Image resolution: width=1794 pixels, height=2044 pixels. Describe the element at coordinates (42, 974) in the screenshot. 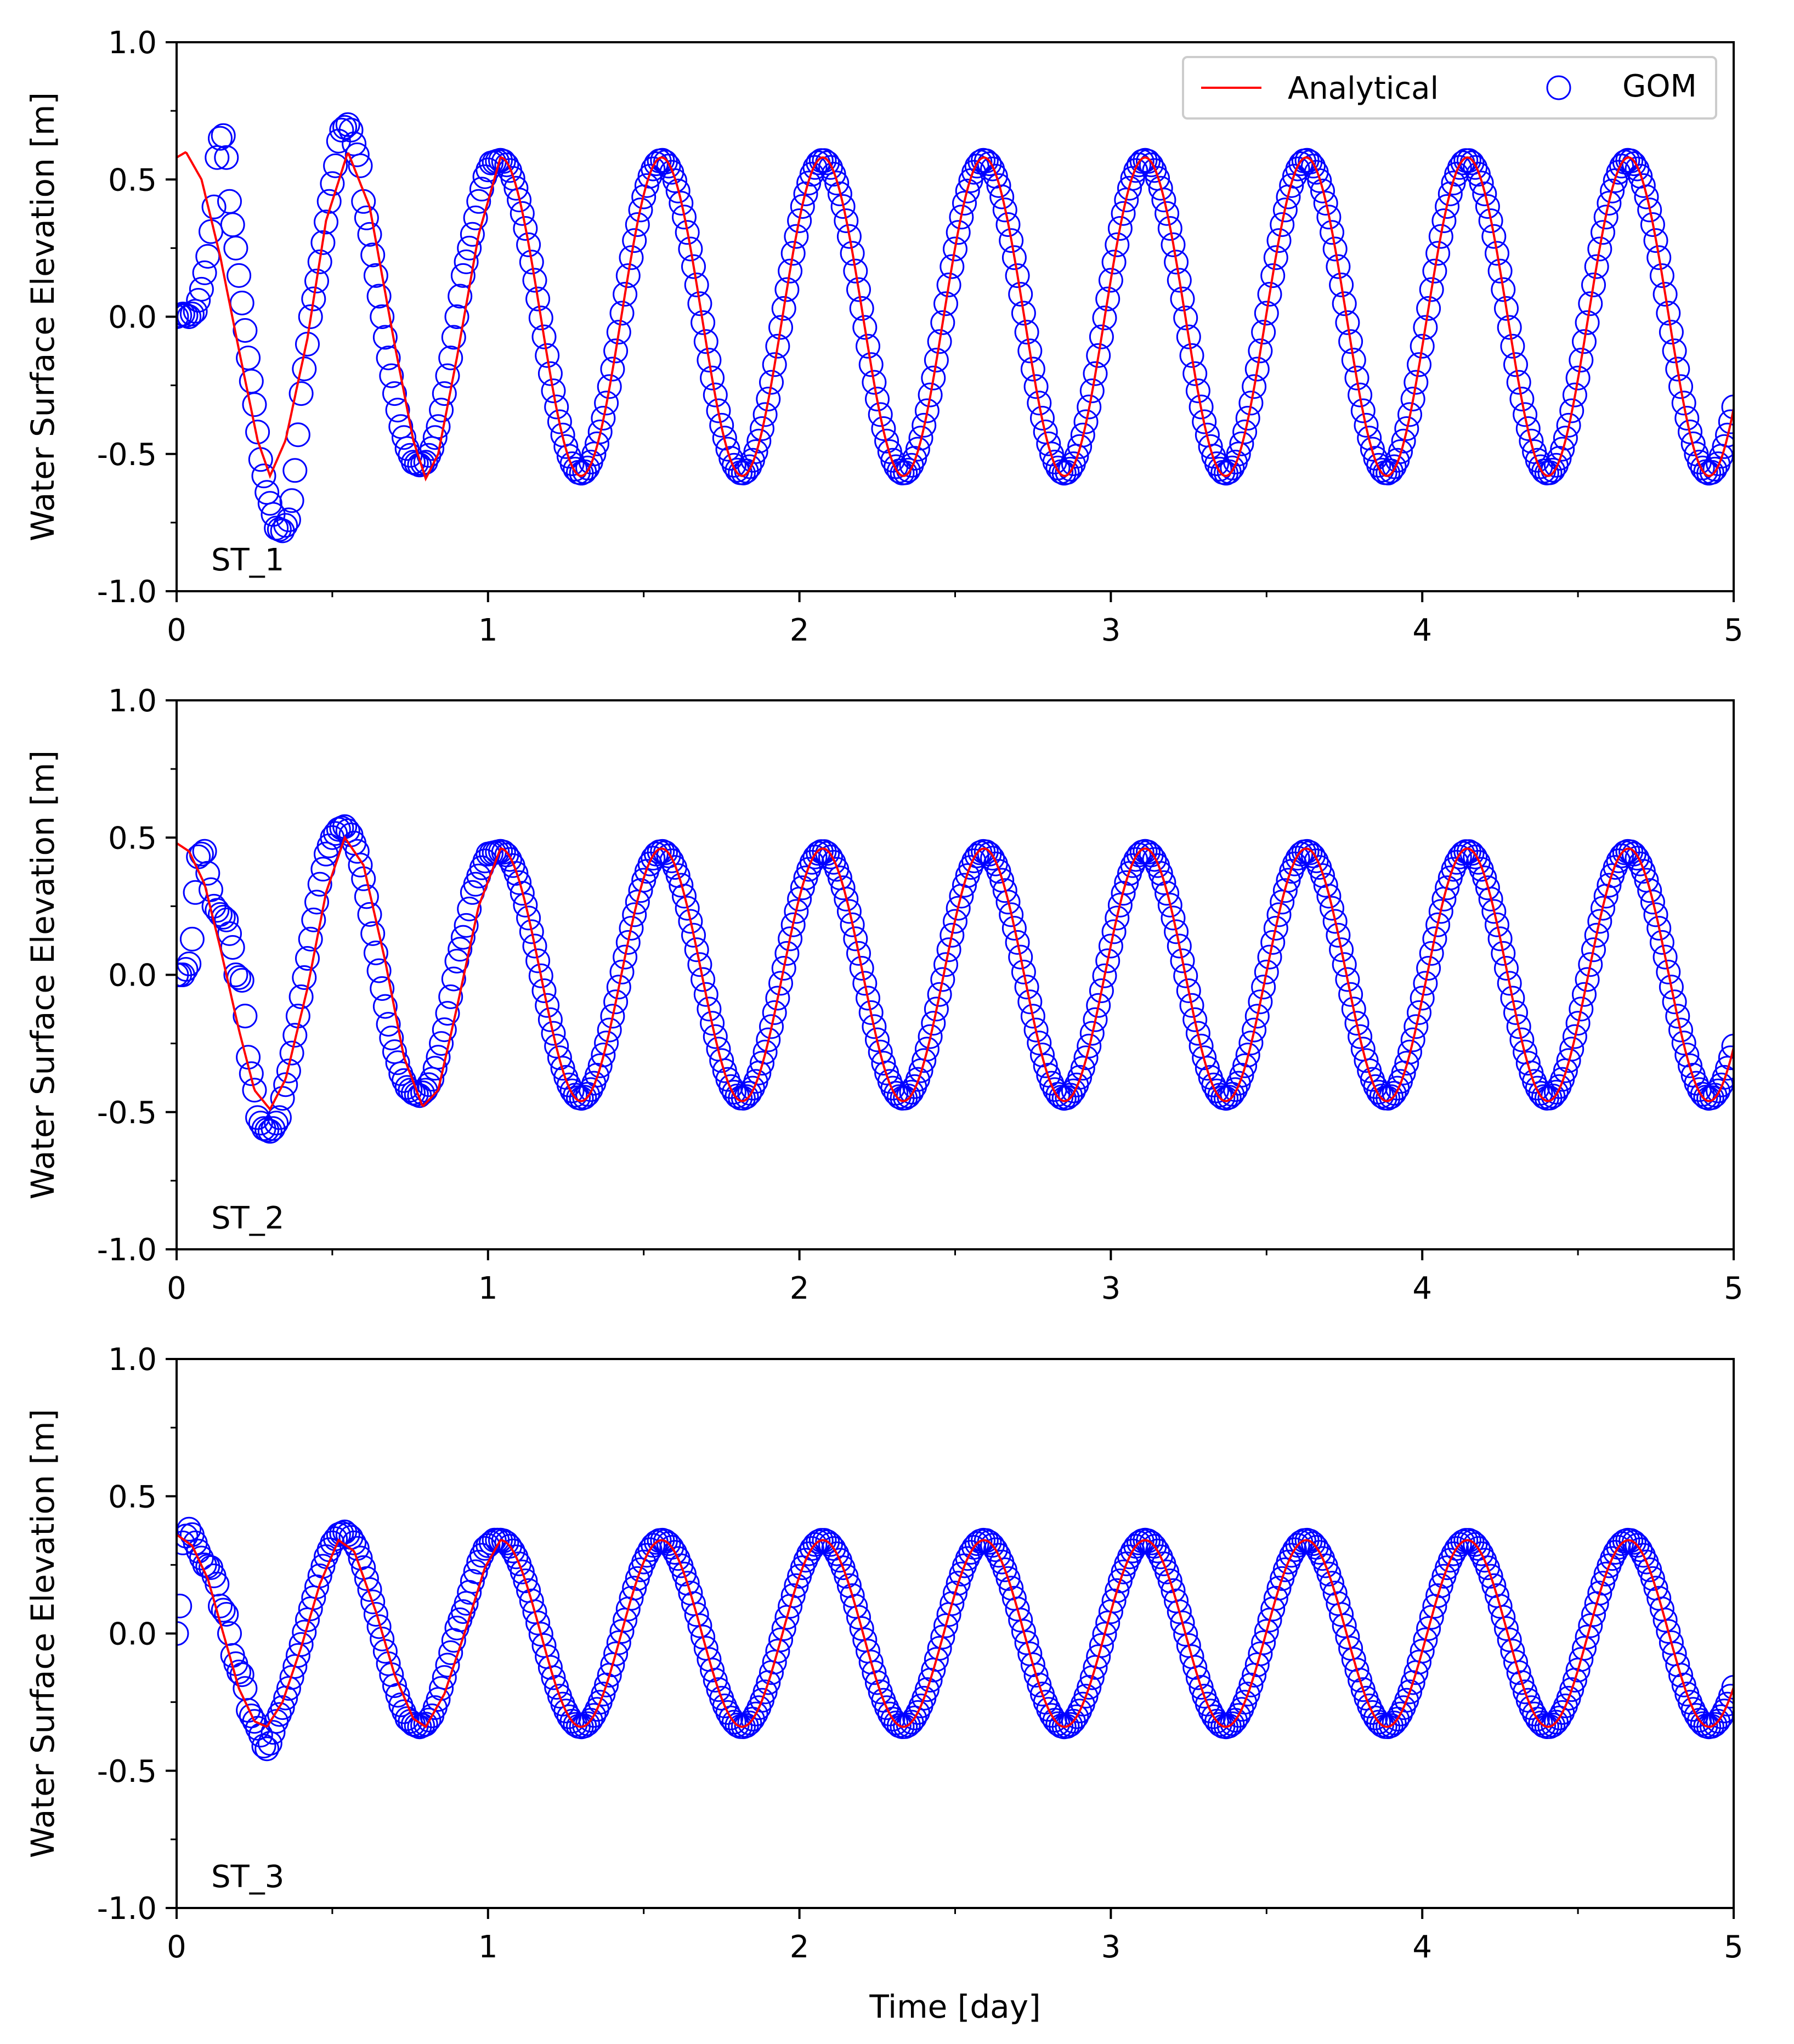

I see `y-axis-label: Water Surface Elevation [m]` at that location.